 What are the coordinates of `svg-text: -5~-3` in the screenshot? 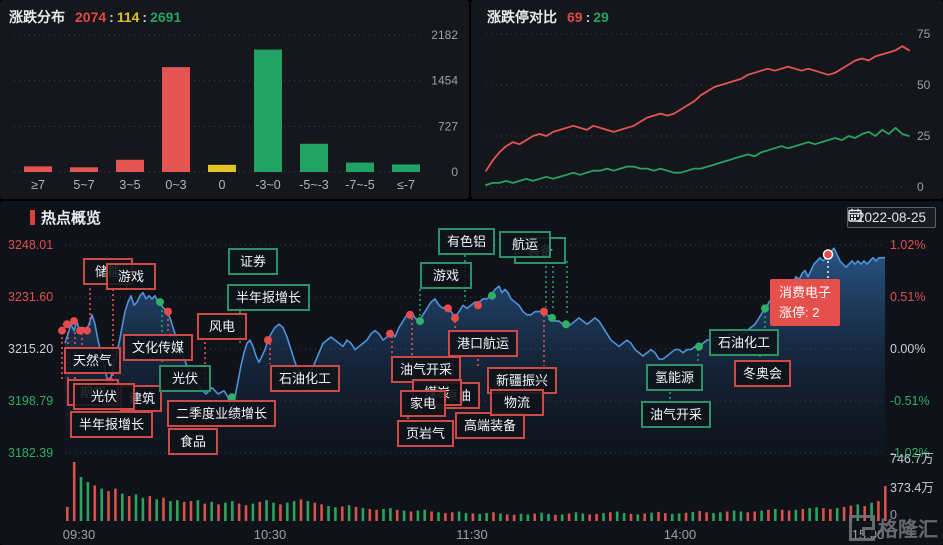 It's located at (314, 185).